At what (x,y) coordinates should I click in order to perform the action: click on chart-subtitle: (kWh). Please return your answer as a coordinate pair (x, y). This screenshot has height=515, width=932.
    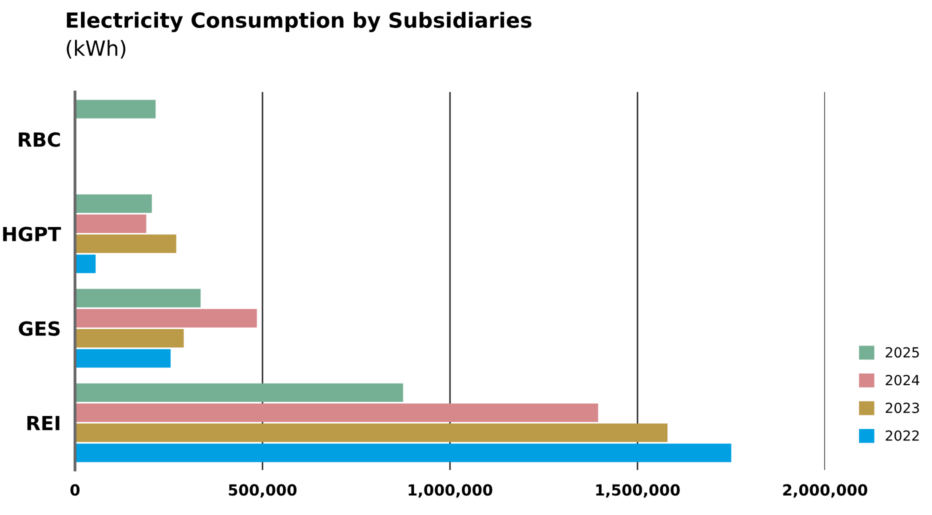
    Looking at the image, I should click on (96, 49).